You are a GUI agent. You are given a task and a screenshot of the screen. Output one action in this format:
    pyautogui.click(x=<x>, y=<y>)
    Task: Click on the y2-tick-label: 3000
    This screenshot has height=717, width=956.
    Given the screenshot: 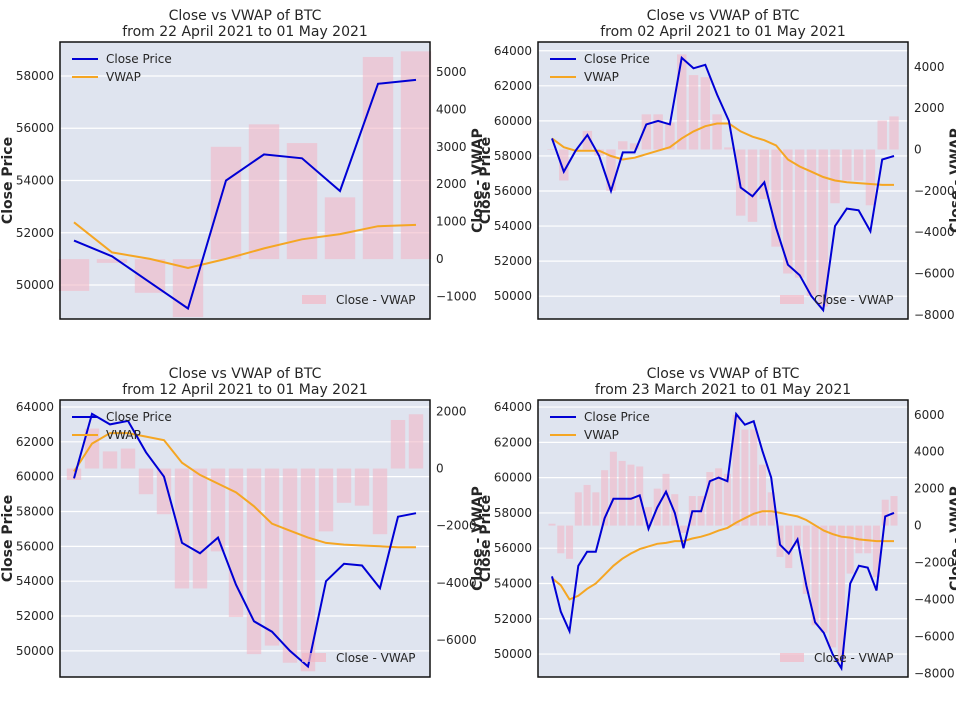 What is the action you would take?
    pyautogui.click(x=451, y=147)
    